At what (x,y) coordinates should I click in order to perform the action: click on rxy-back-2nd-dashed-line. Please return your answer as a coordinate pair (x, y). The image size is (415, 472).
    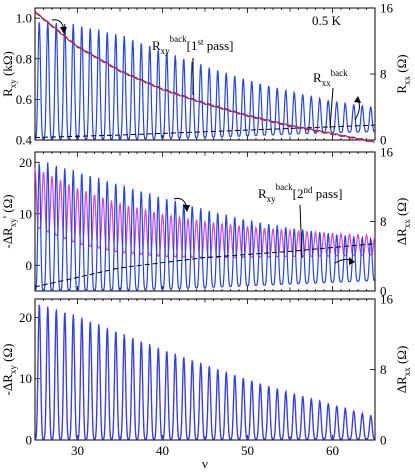
    Looking at the image, I should click on (205, 265).